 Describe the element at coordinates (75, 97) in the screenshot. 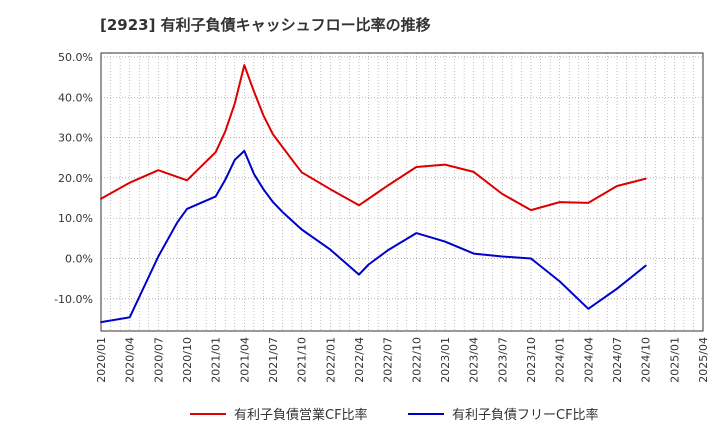

I see `y-tick-label: 40.0%` at that location.